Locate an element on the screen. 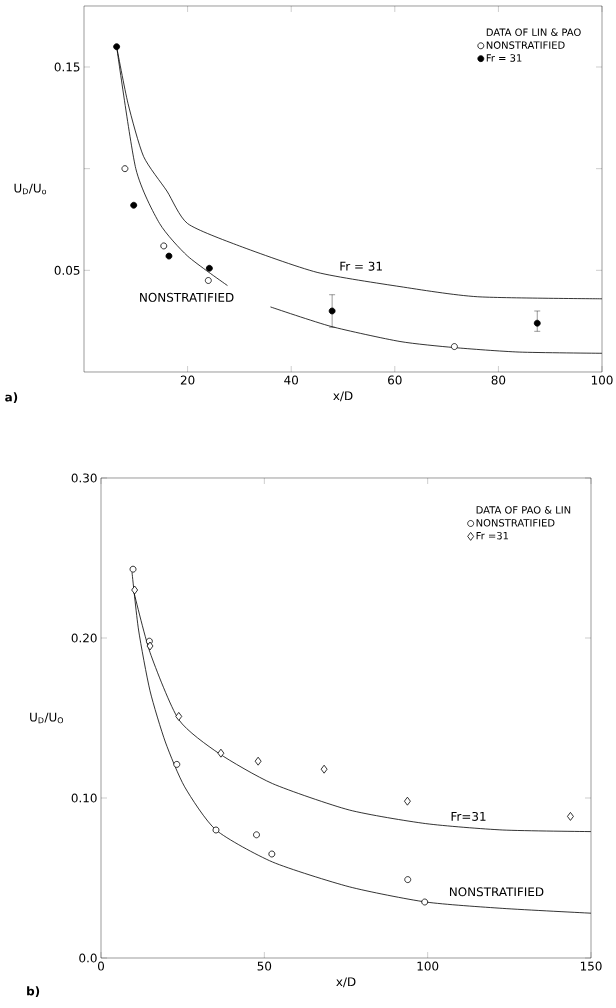 The width and height of the screenshot is (616, 1008). y-tick-label: 0.20 is located at coordinates (84, 638).